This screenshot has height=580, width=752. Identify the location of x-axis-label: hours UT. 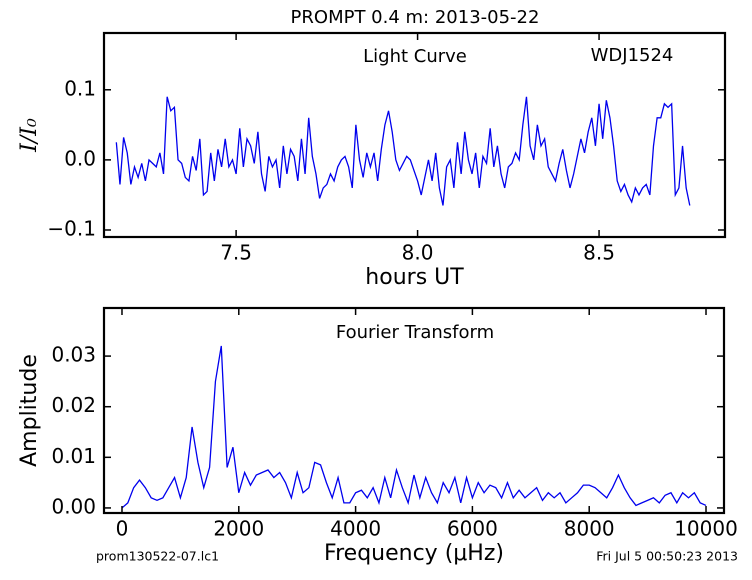
(414, 277).